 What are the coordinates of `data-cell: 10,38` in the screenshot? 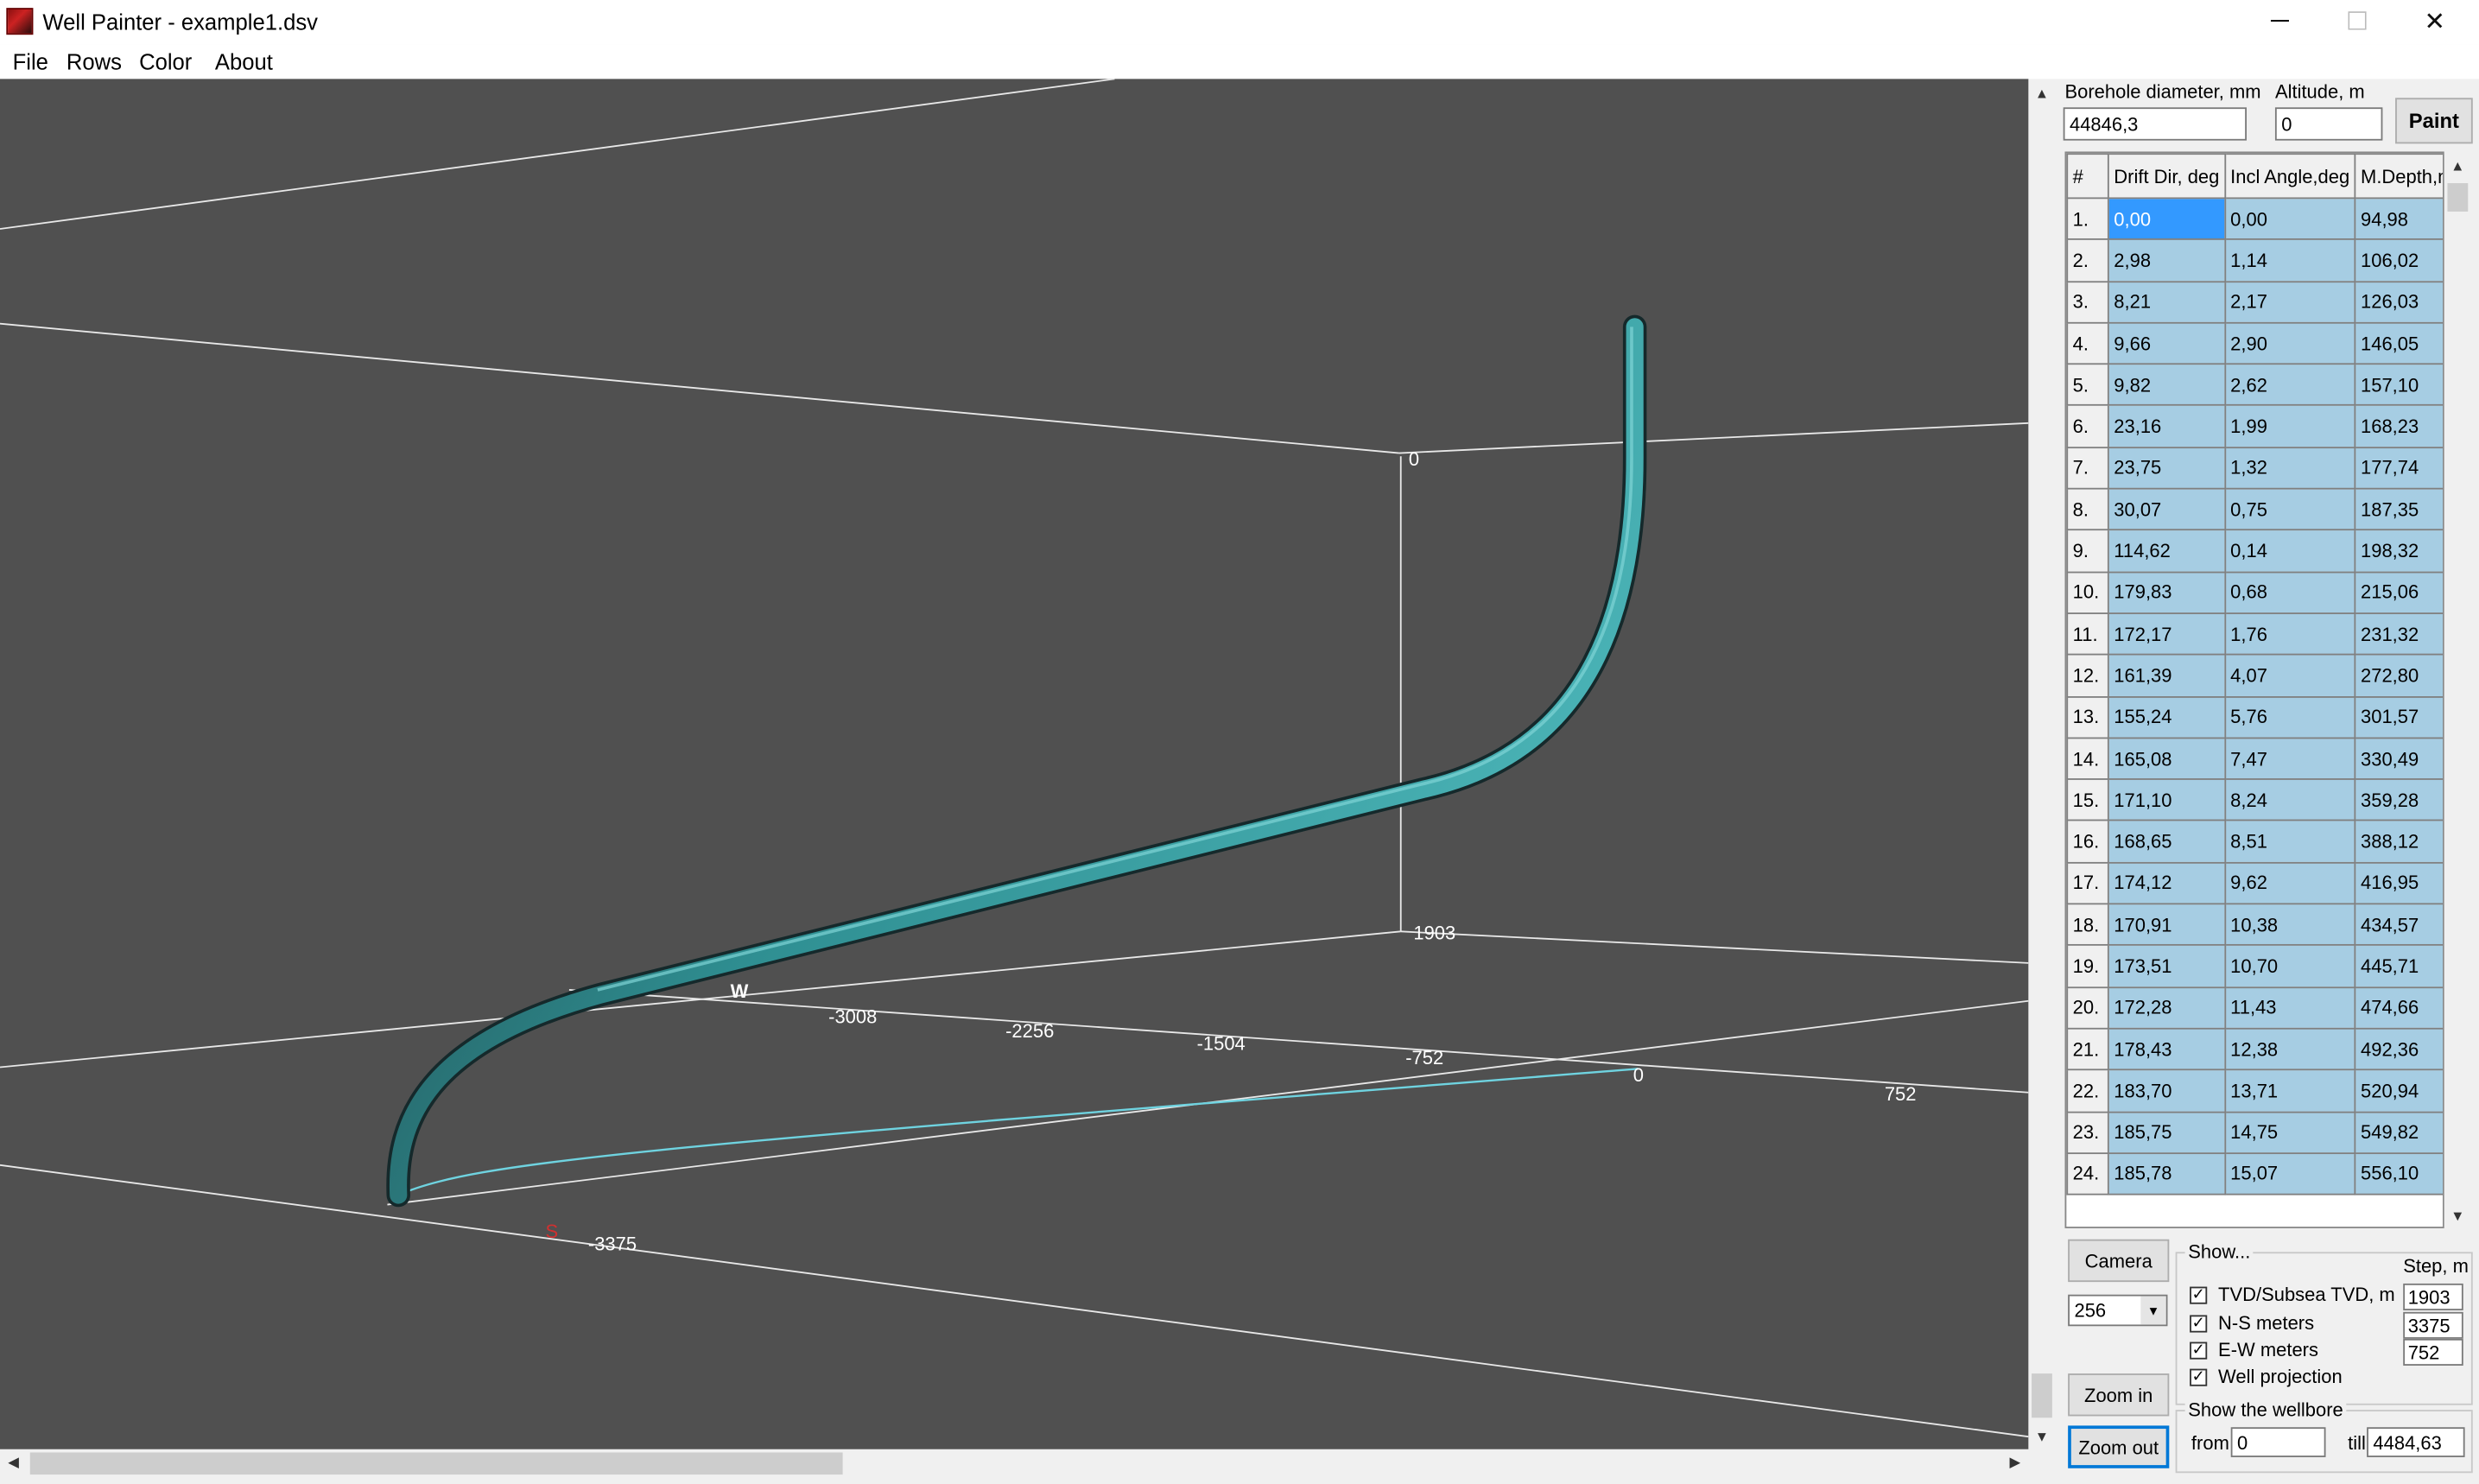 It's located at (2289, 925).